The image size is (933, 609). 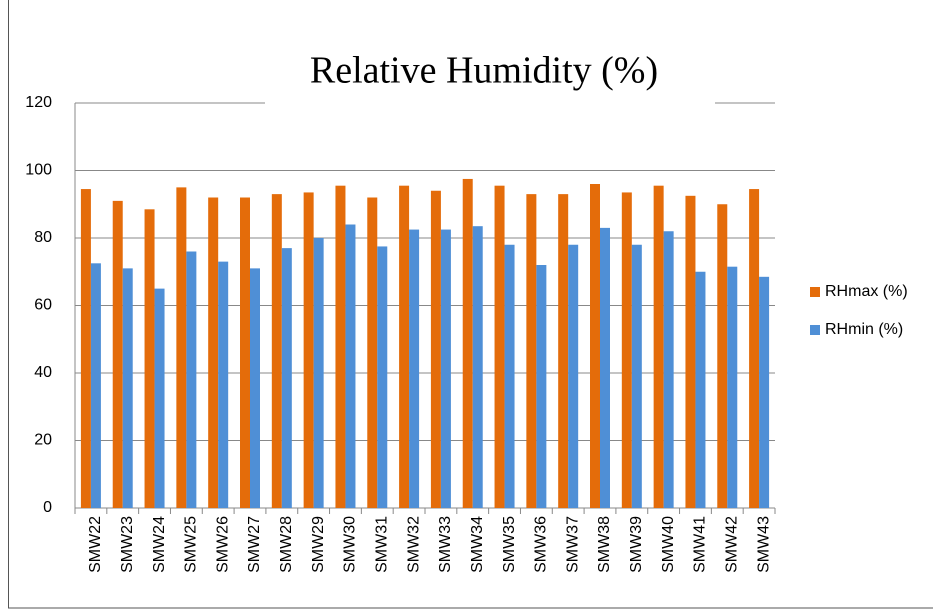 I want to click on y-tick-label: 40, so click(x=43, y=372).